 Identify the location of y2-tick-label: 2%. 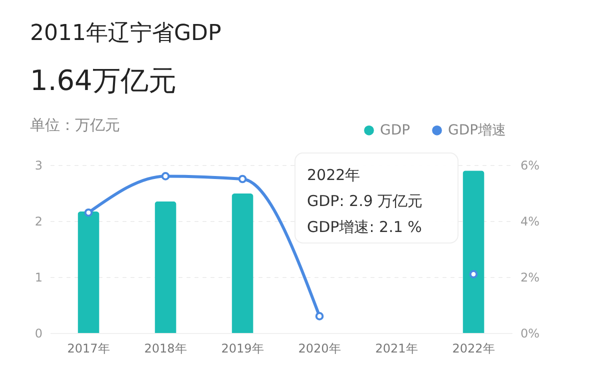
(530, 277).